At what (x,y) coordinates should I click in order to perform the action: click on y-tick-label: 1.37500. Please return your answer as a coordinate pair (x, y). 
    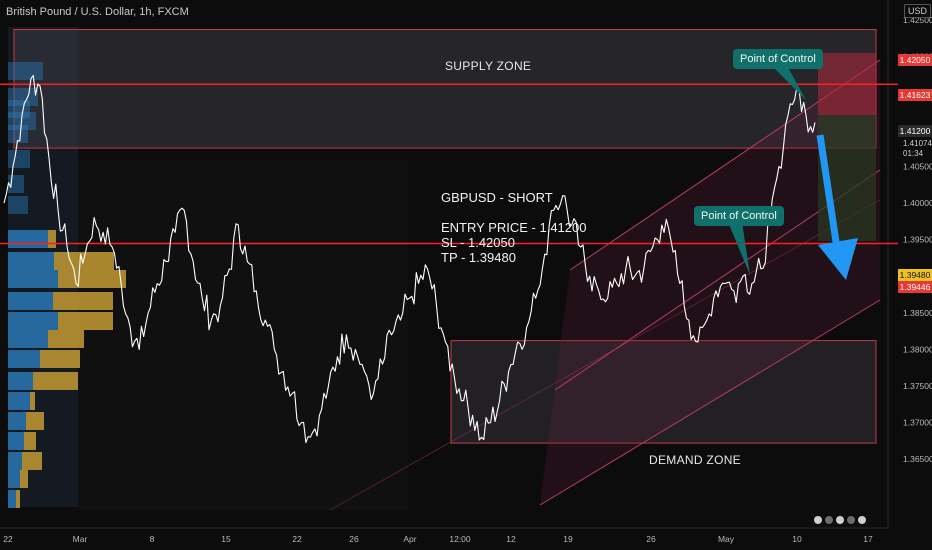
    Looking at the image, I should click on (917, 386).